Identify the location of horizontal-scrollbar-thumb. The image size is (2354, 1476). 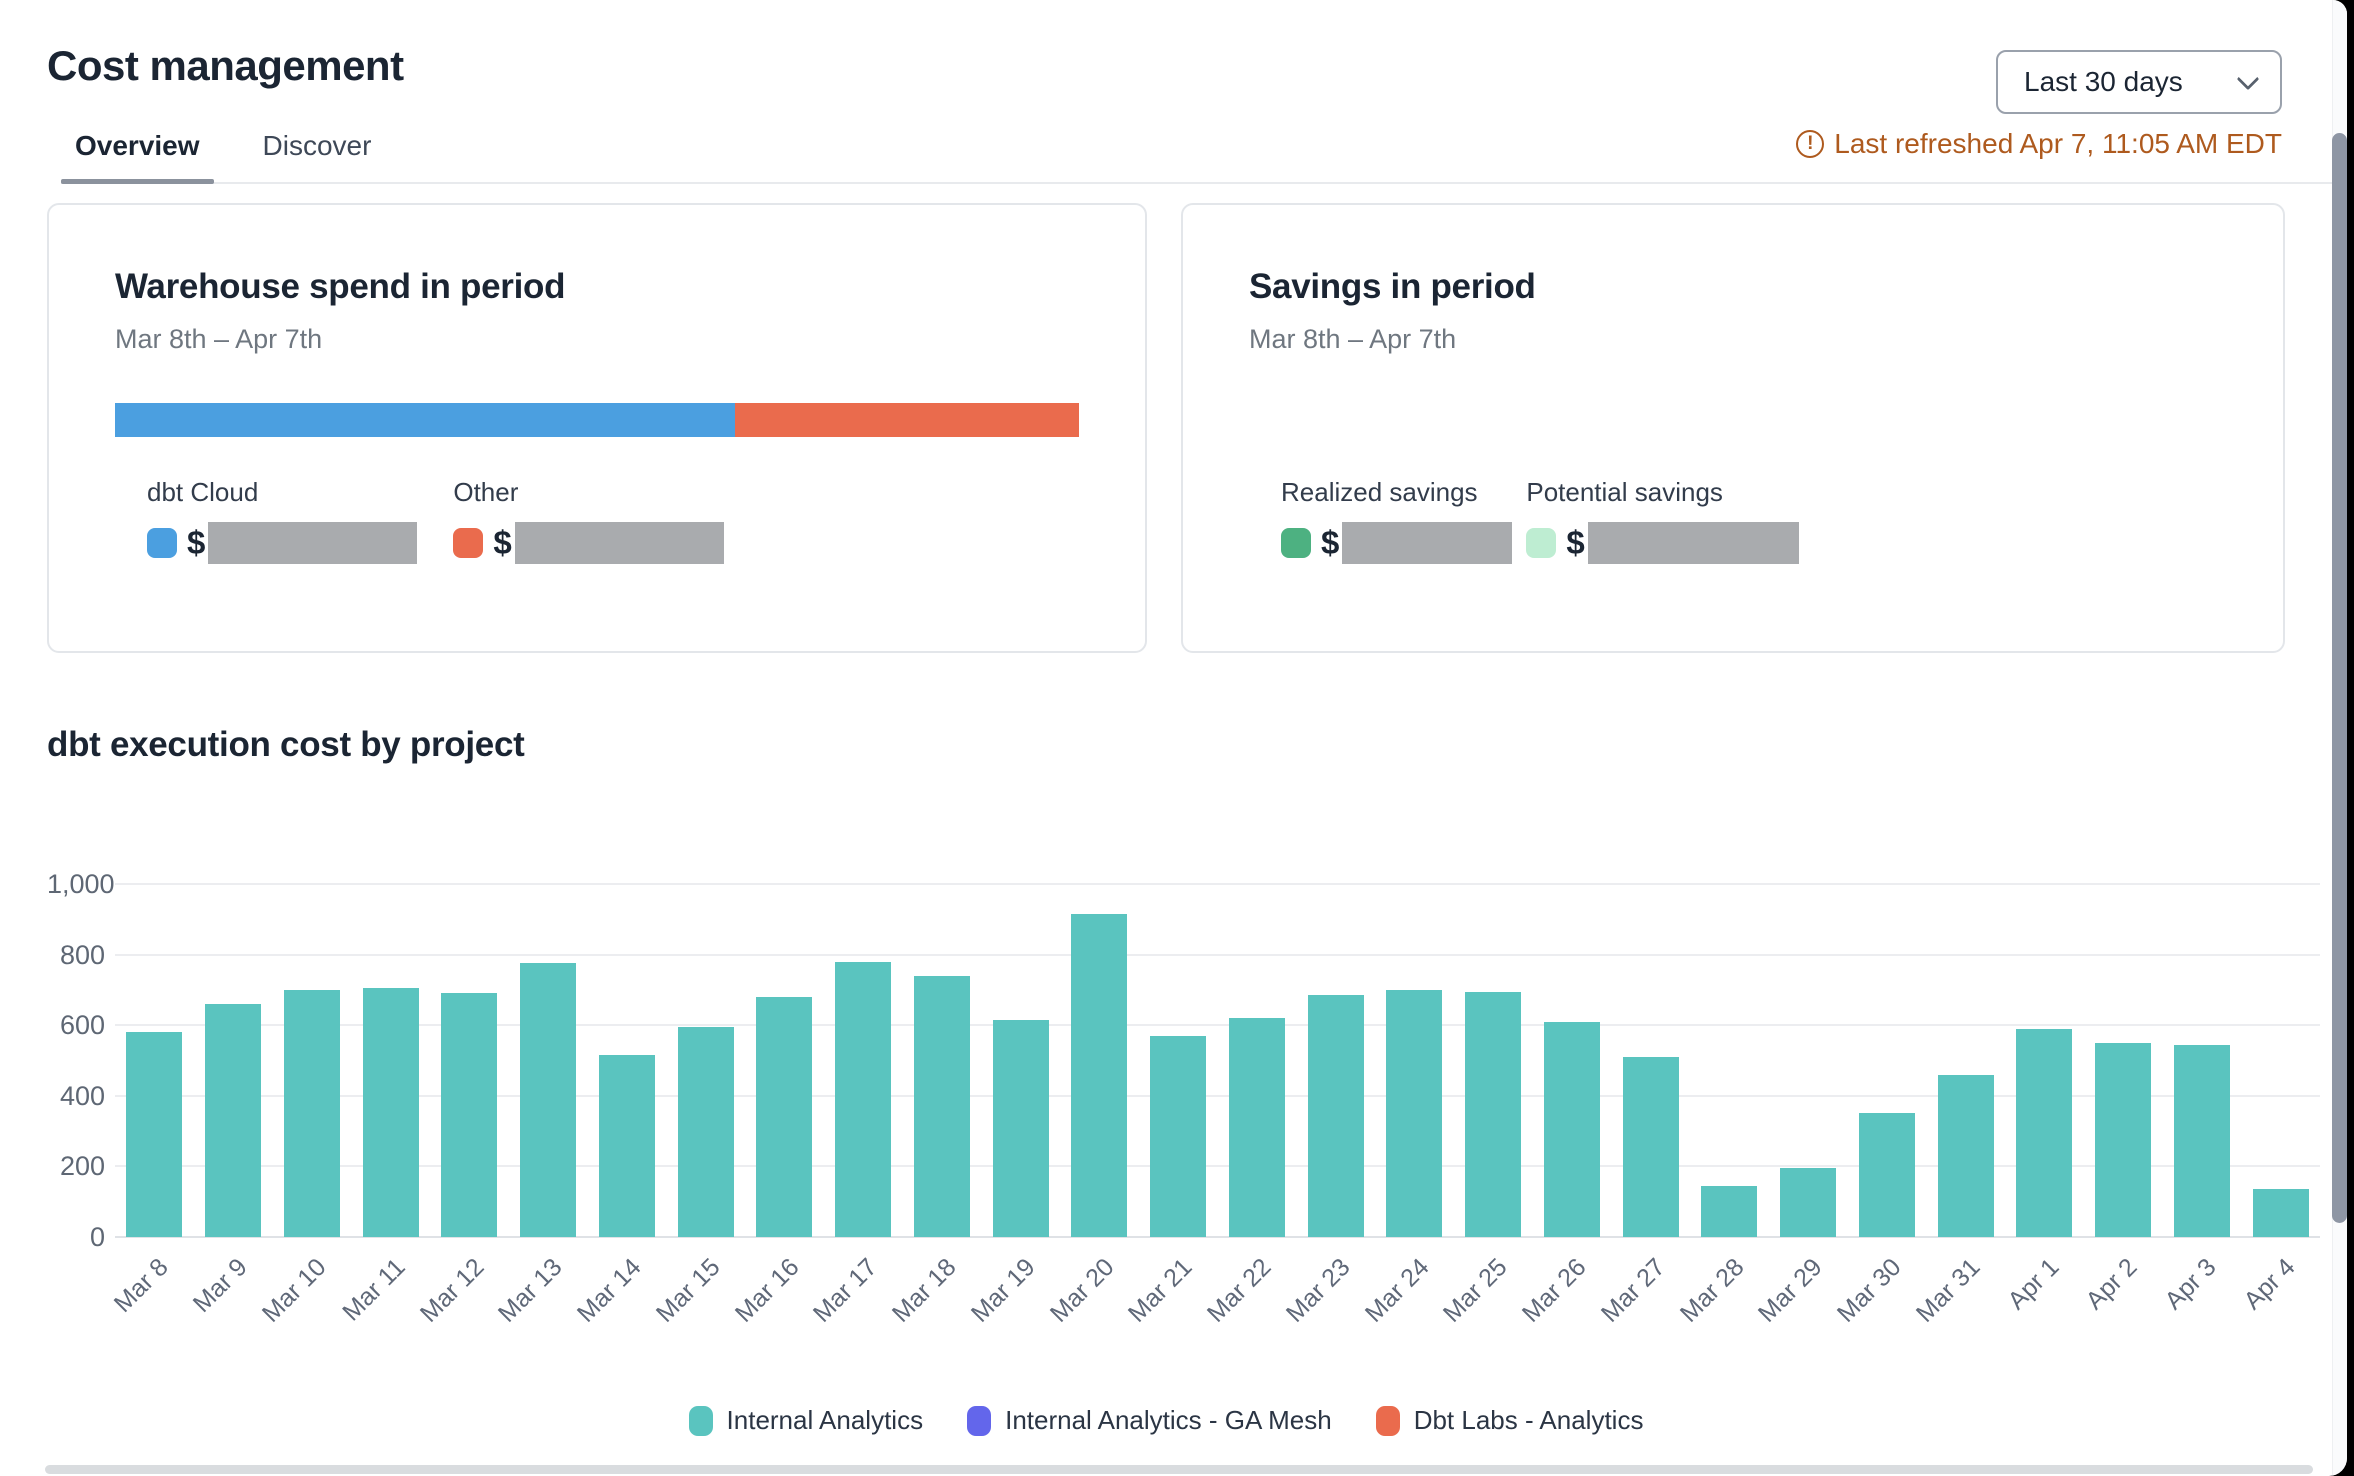
(1179, 1469).